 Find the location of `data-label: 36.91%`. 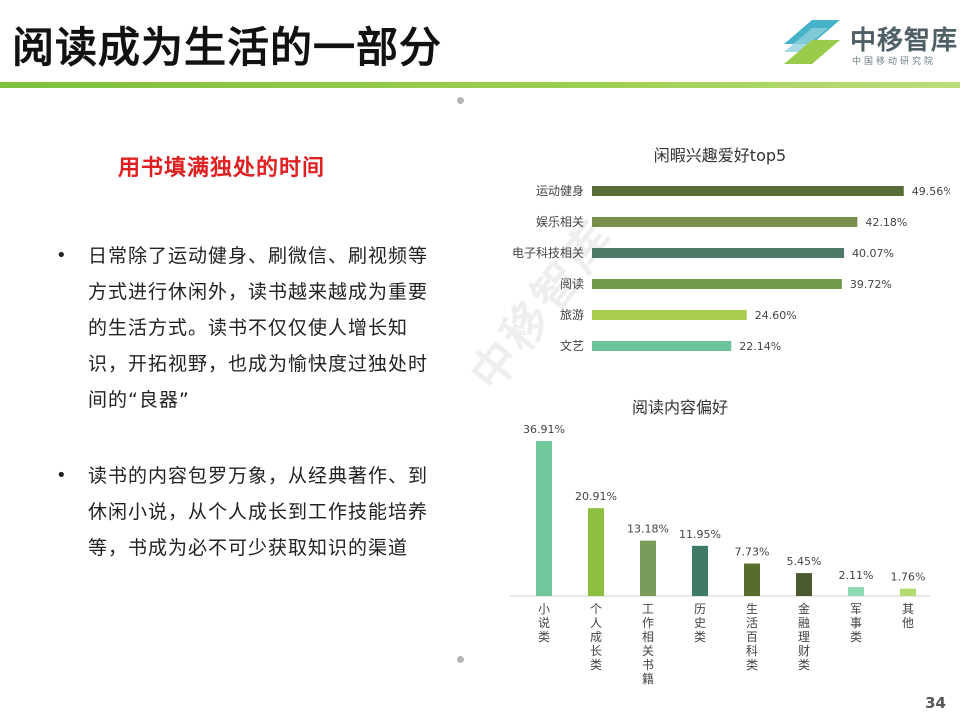

data-label: 36.91% is located at coordinates (544, 429).